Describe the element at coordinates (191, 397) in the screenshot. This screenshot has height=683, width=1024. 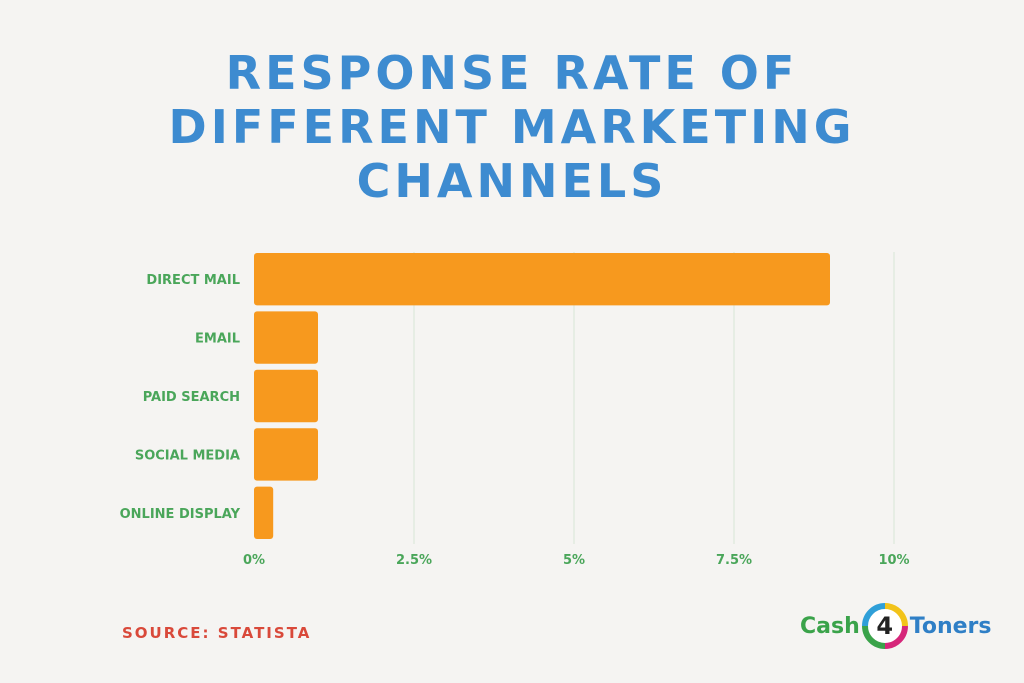
I see `category-label: PAID SEARCH` at that location.